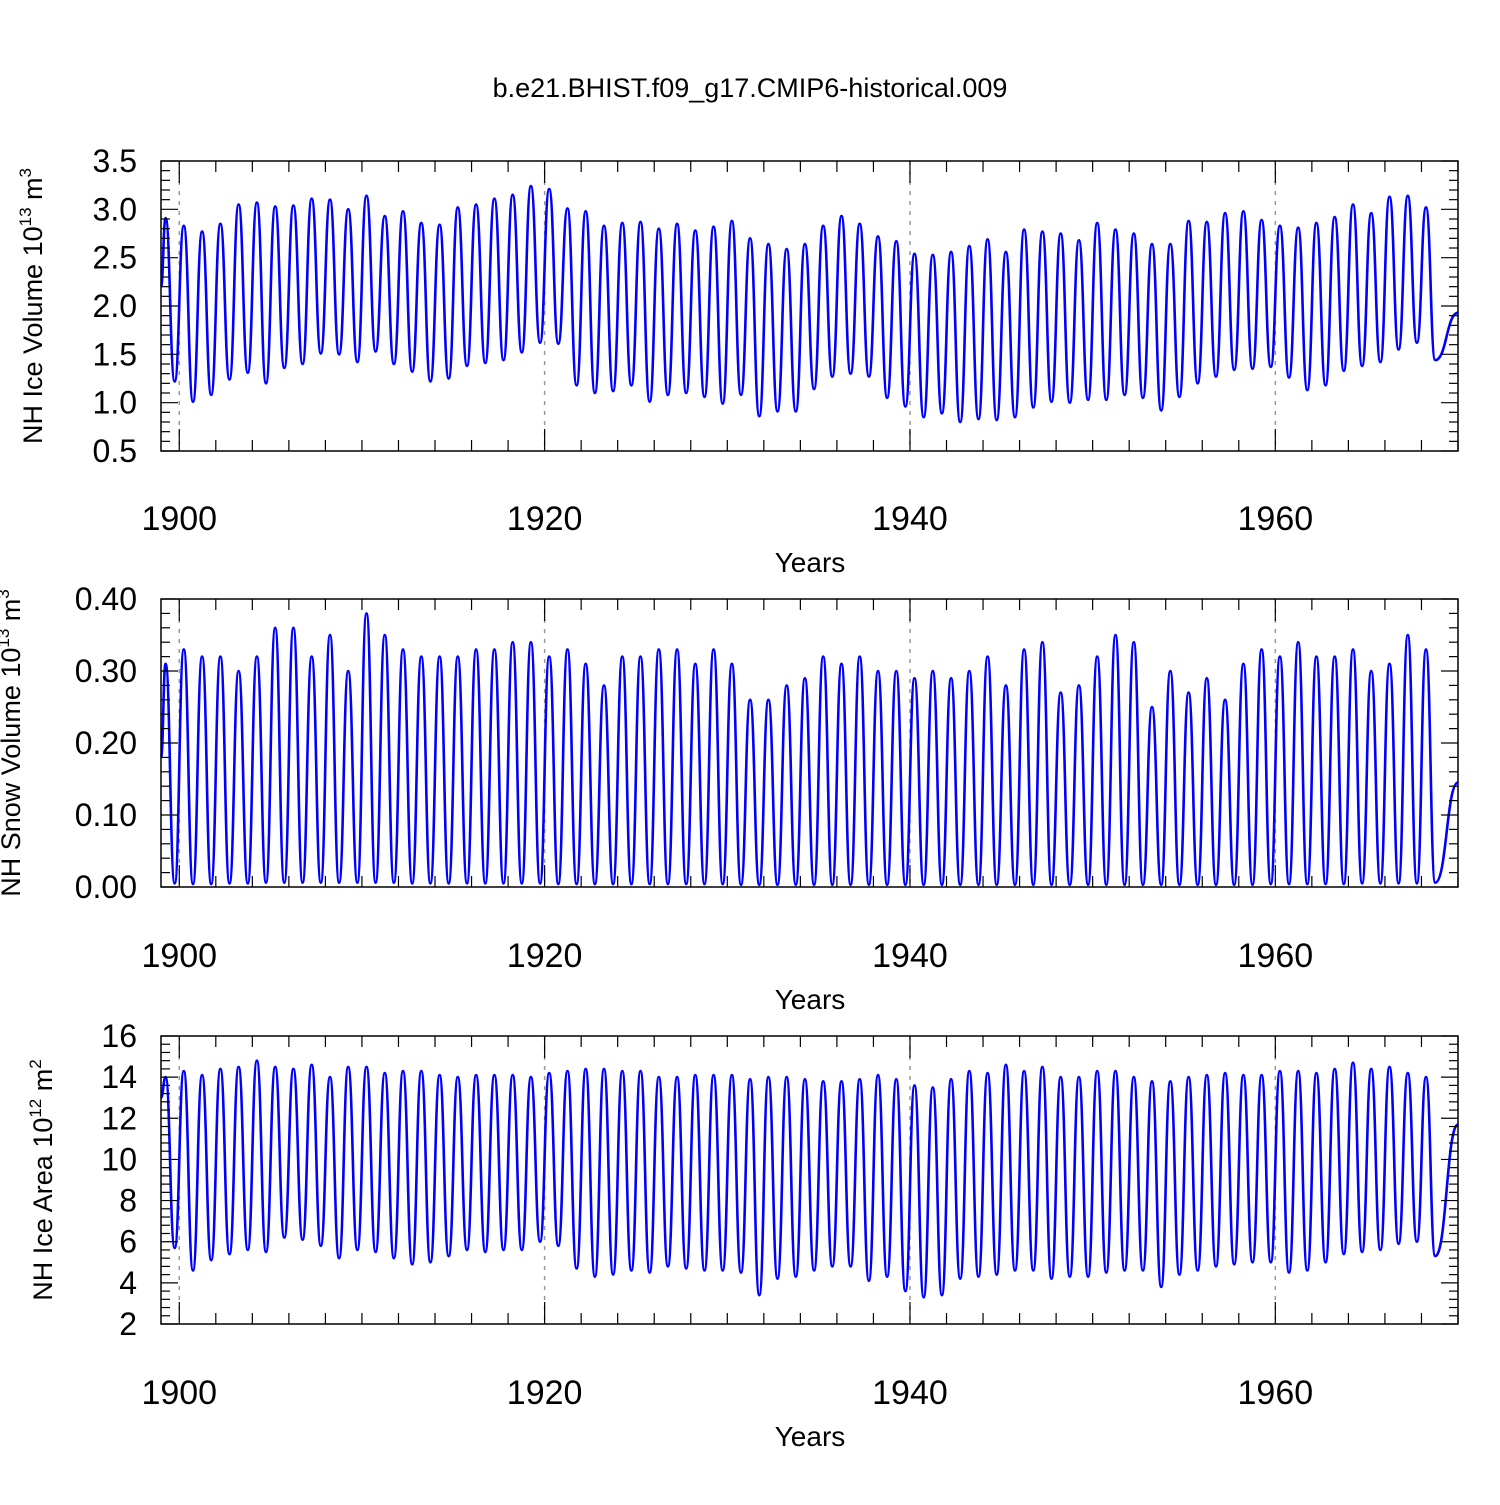 The height and width of the screenshot is (1505, 1500). Describe the element at coordinates (128, 1324) in the screenshot. I see `y-tick-label: 2` at that location.